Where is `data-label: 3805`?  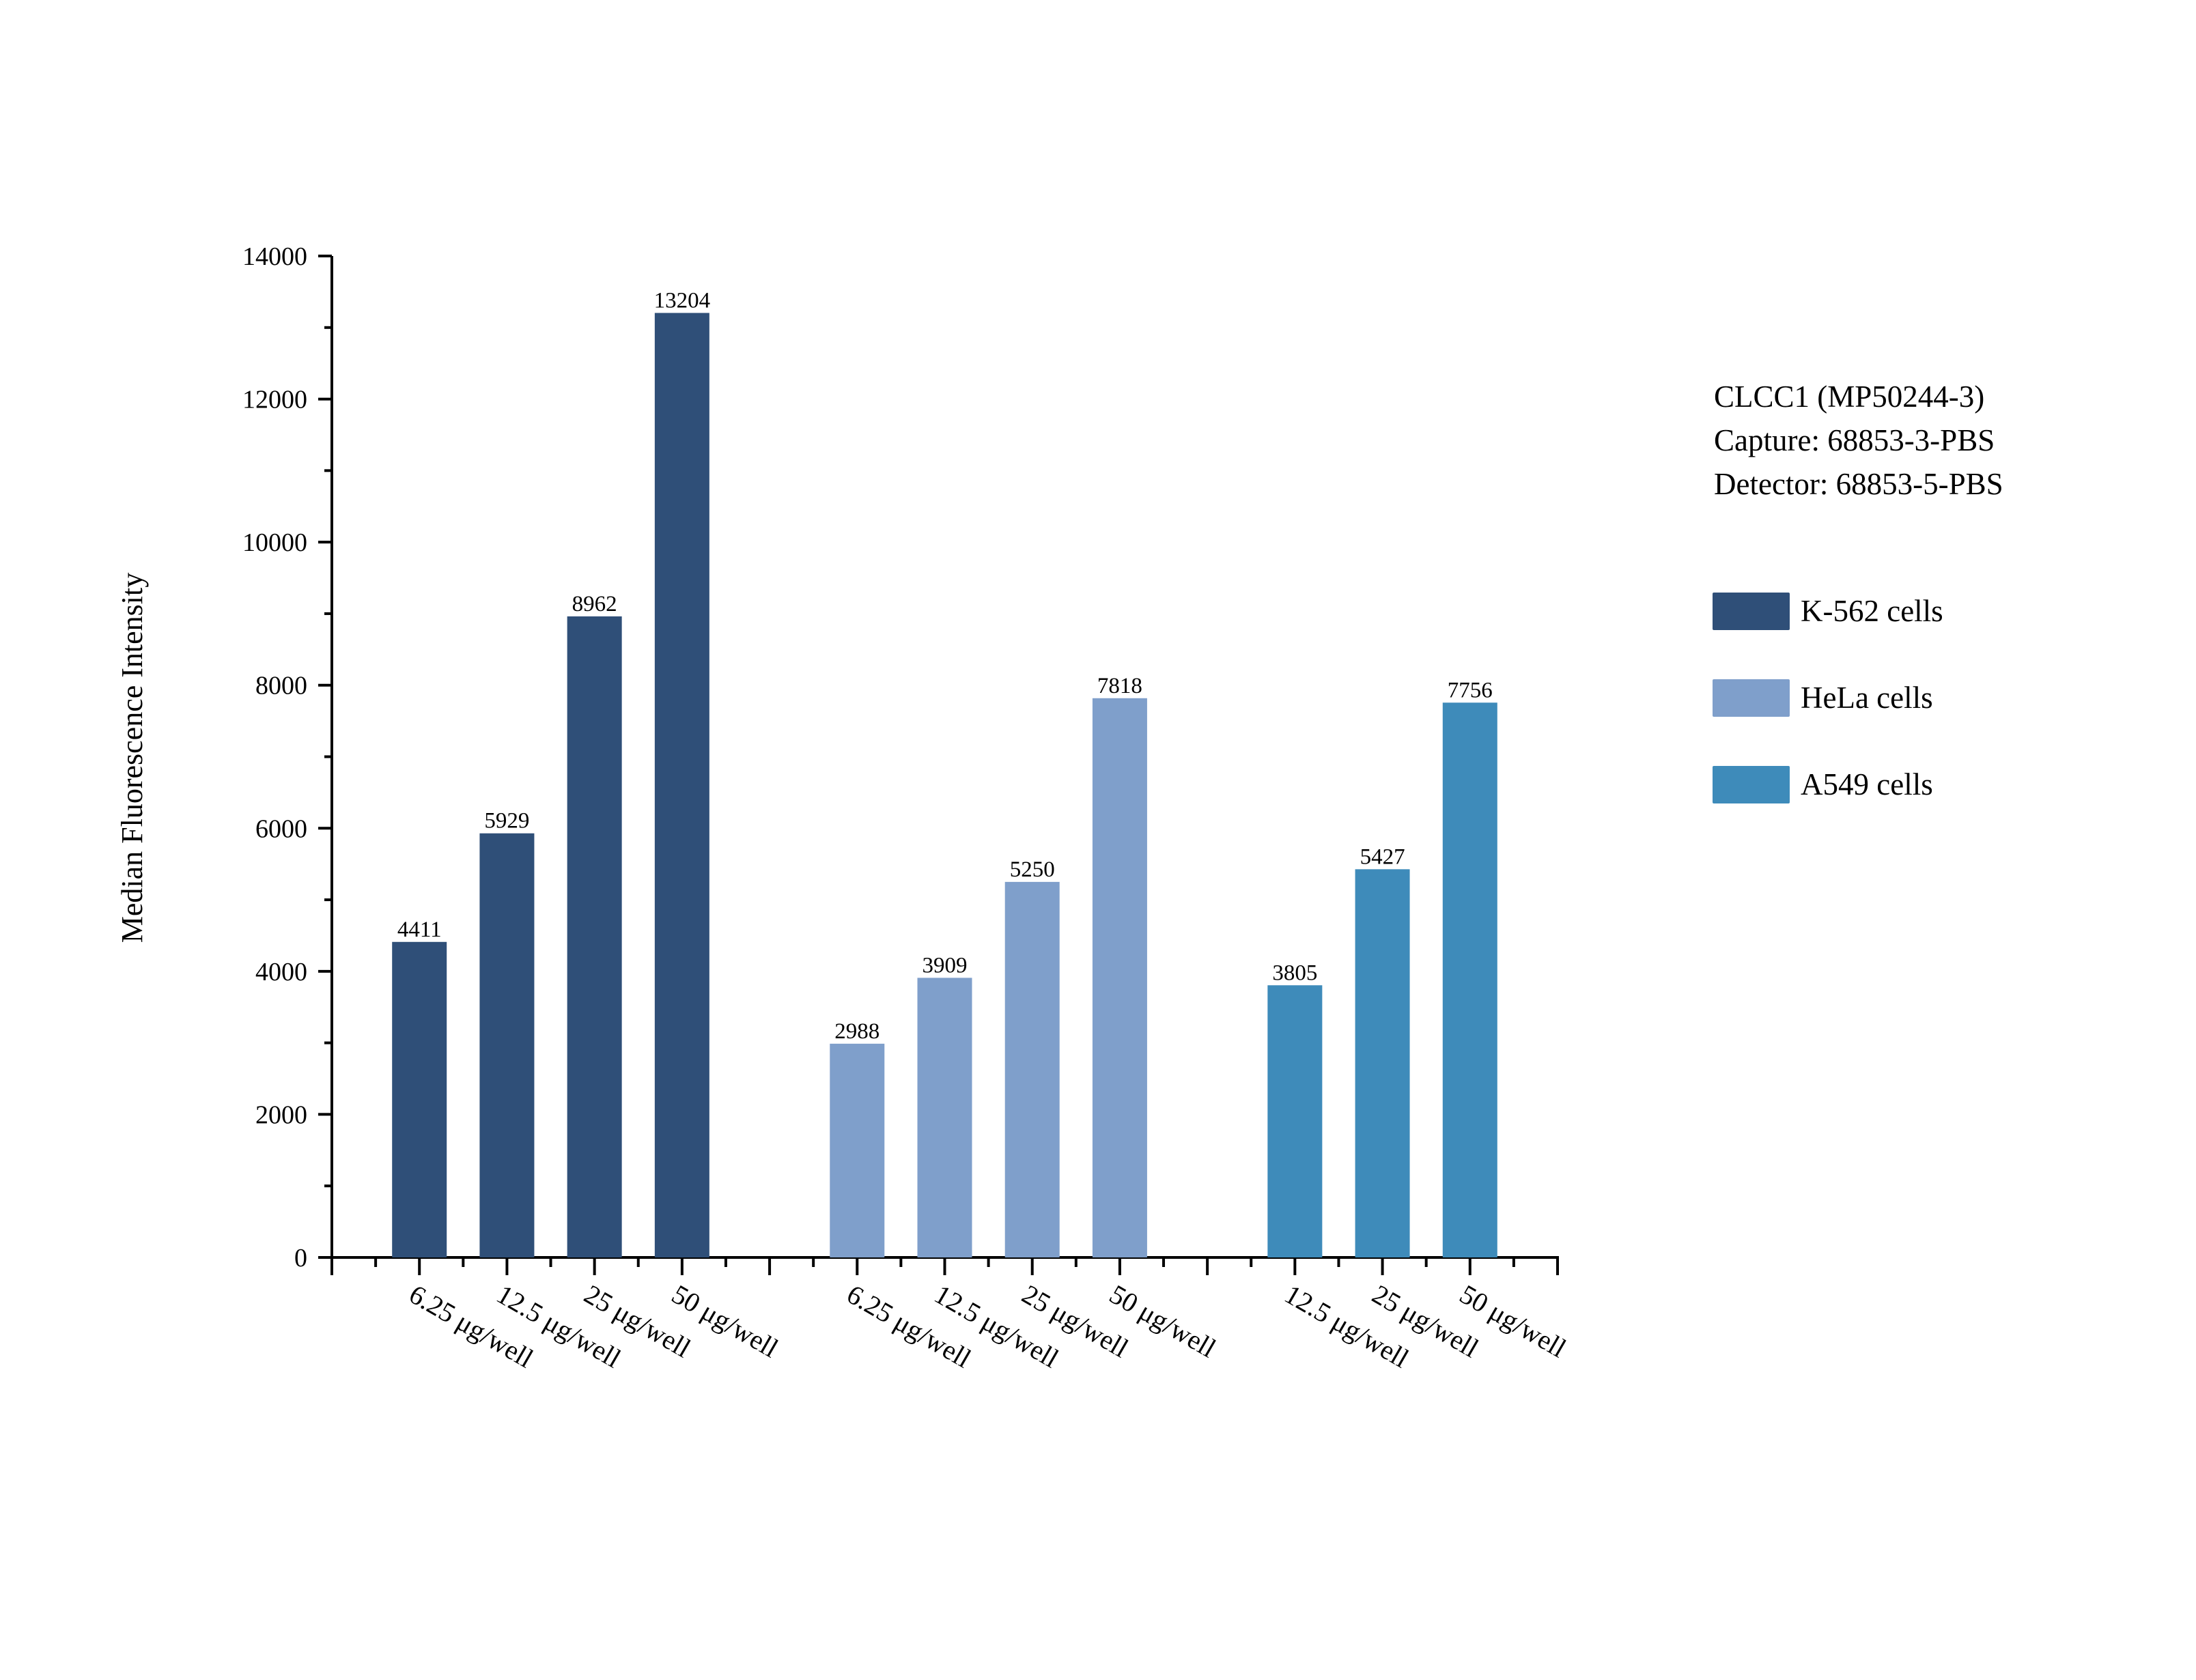 data-label: 3805 is located at coordinates (1294, 972).